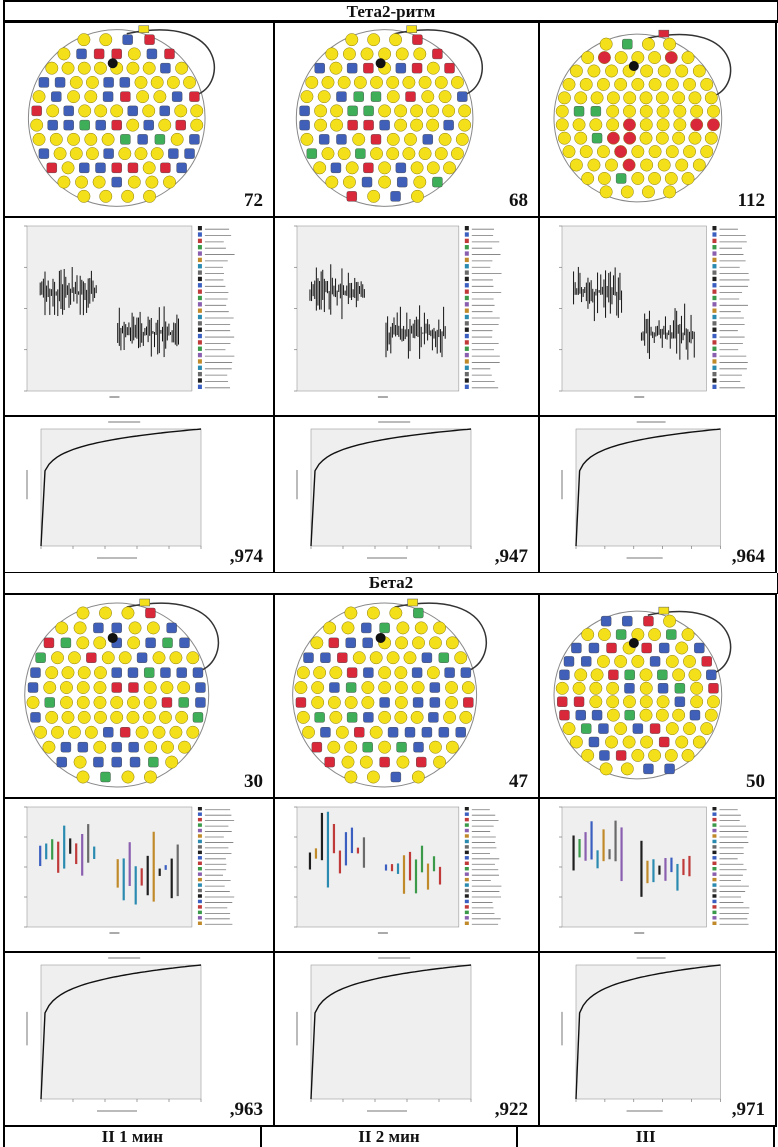  Describe the element at coordinates (253, 781) in the screenshot. I see `connectivity-count: 30` at that location.